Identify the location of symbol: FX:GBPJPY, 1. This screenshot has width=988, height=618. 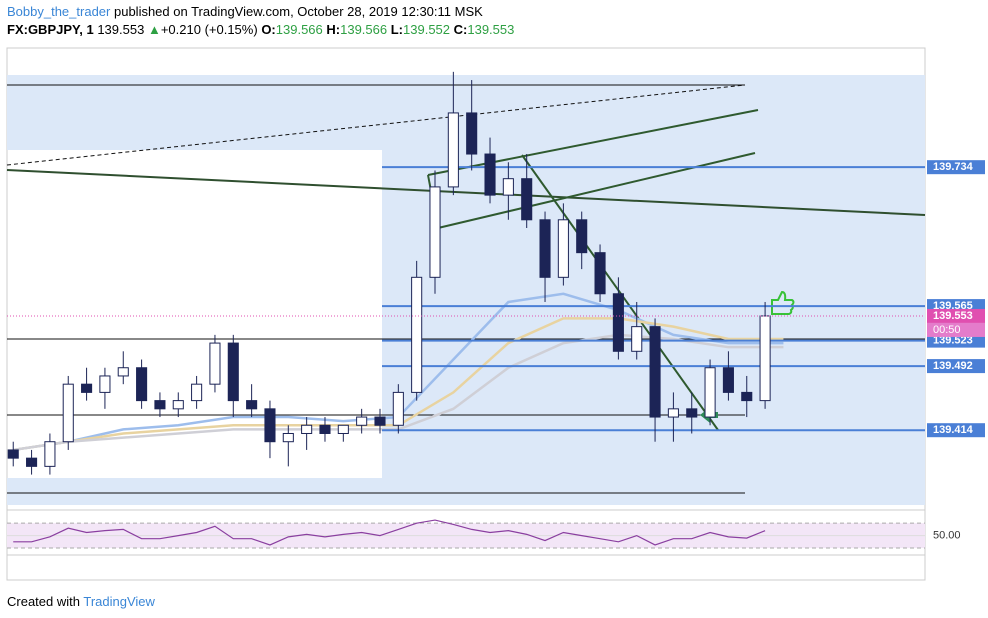
(50, 29).